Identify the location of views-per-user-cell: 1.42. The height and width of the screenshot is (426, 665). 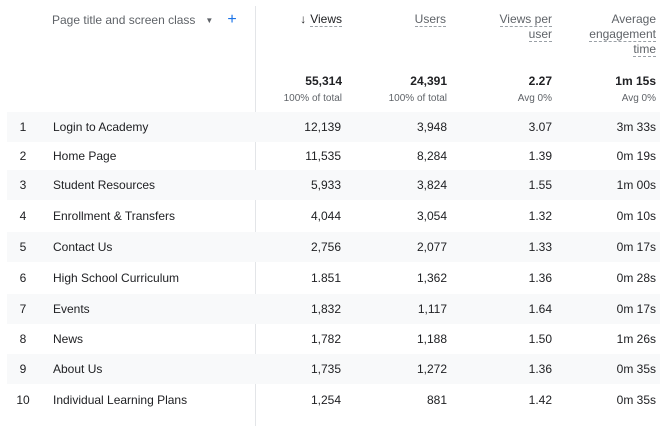
(540, 400).